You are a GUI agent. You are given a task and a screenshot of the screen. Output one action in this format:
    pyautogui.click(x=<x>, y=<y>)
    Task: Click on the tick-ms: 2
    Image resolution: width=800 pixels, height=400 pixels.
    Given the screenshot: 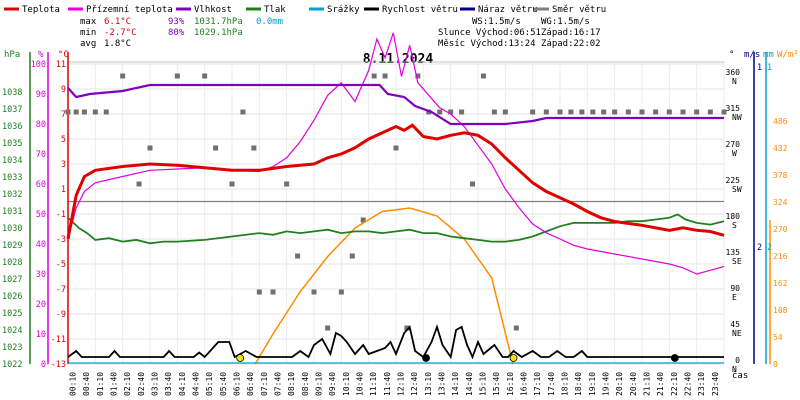 What is the action you would take?
    pyautogui.click(x=759, y=248)
    